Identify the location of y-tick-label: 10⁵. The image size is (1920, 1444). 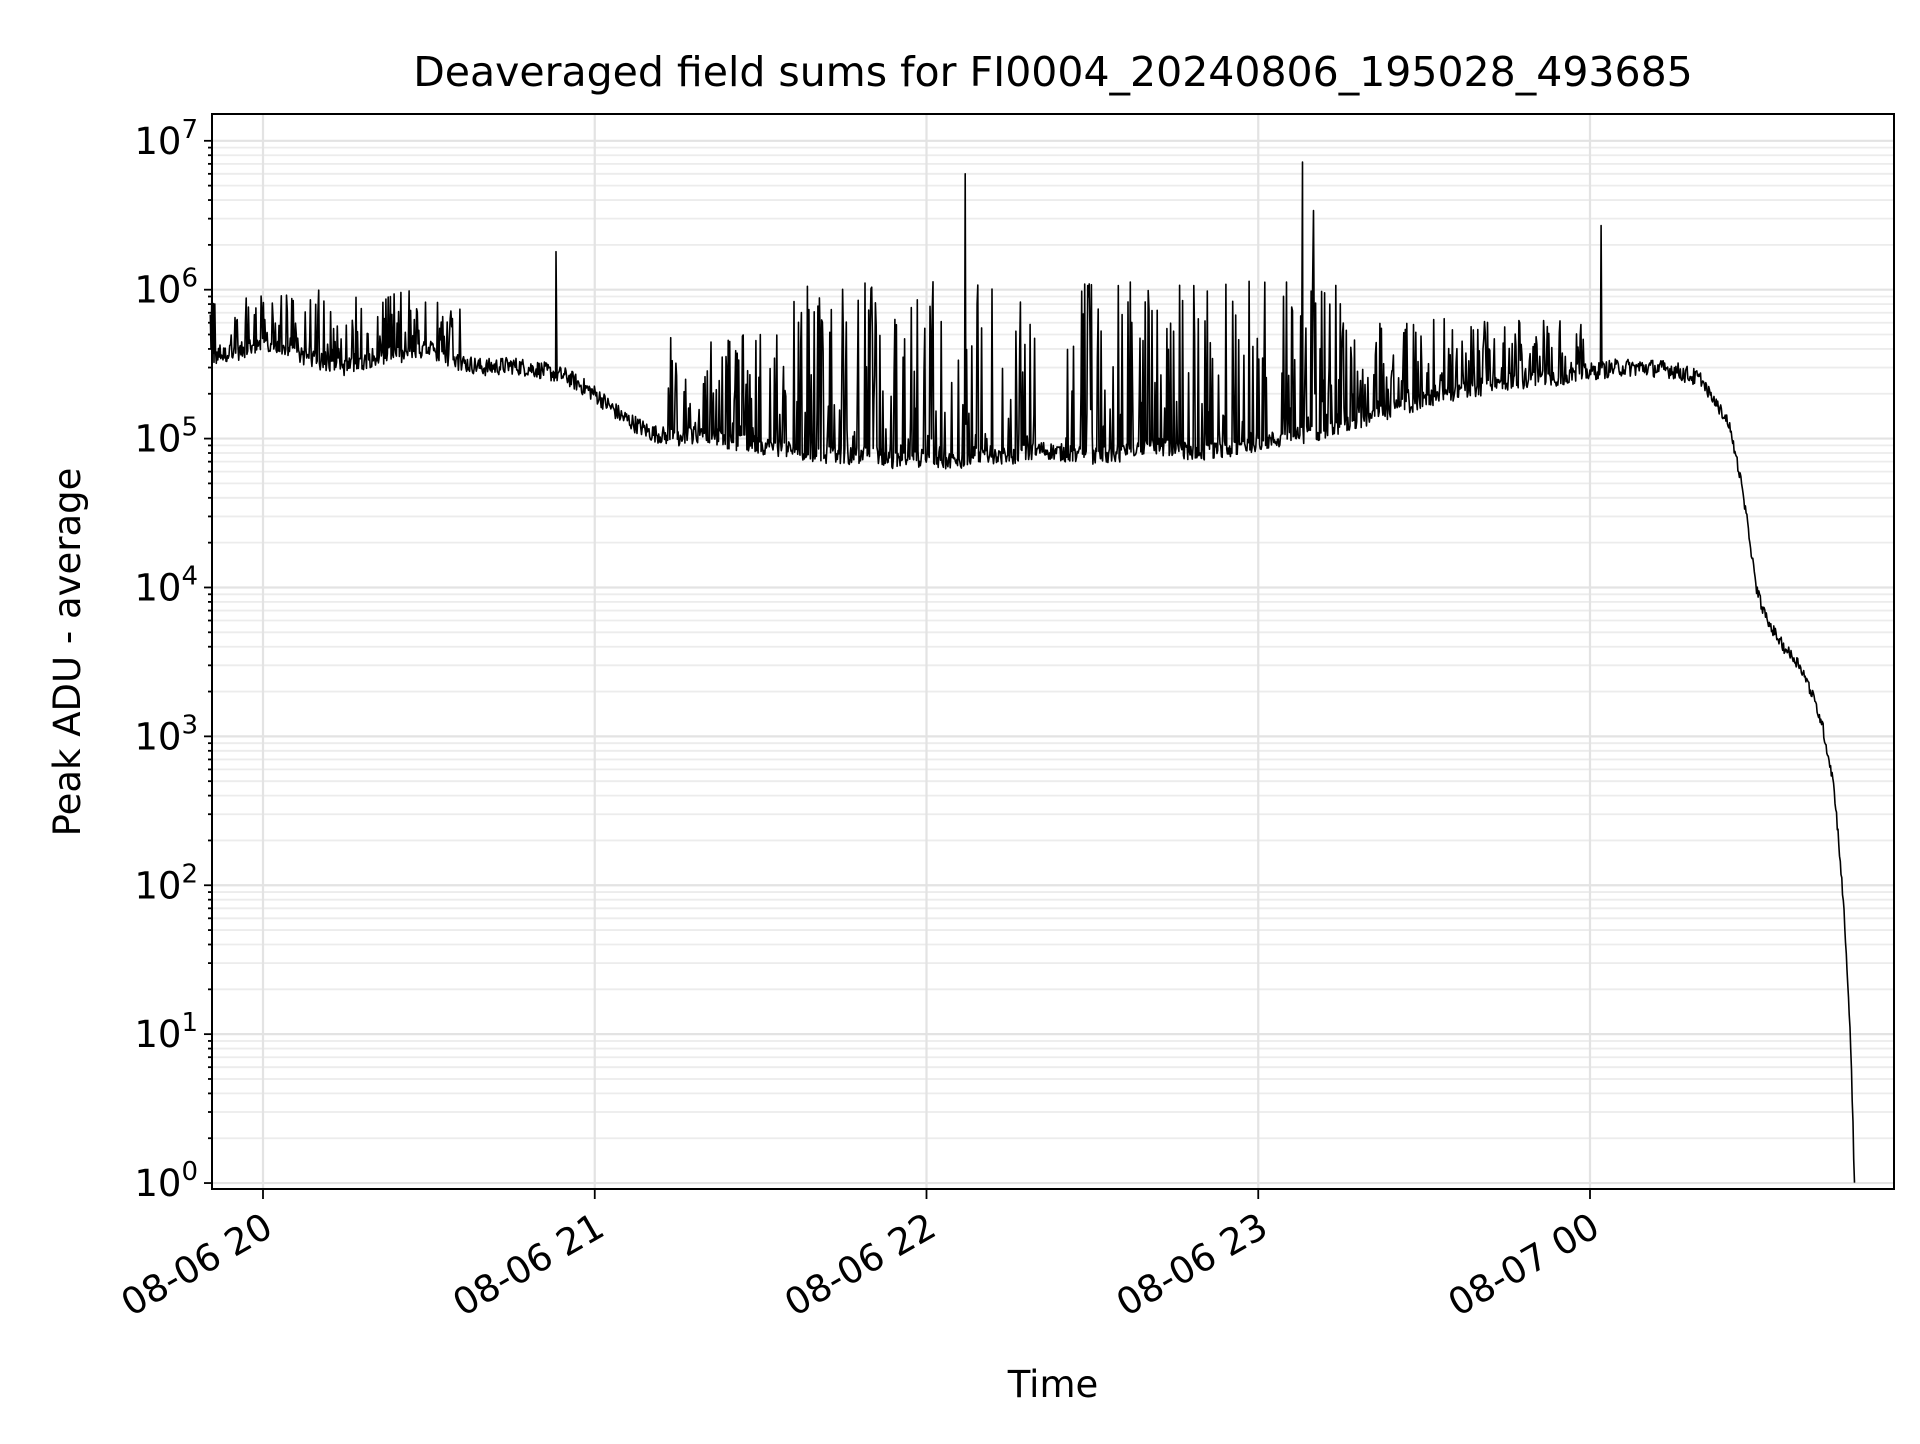
(166, 437).